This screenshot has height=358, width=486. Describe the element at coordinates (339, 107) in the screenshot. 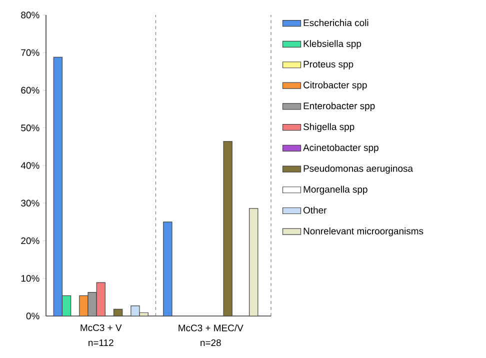

I see `legend-label: Enterobacter spp` at that location.